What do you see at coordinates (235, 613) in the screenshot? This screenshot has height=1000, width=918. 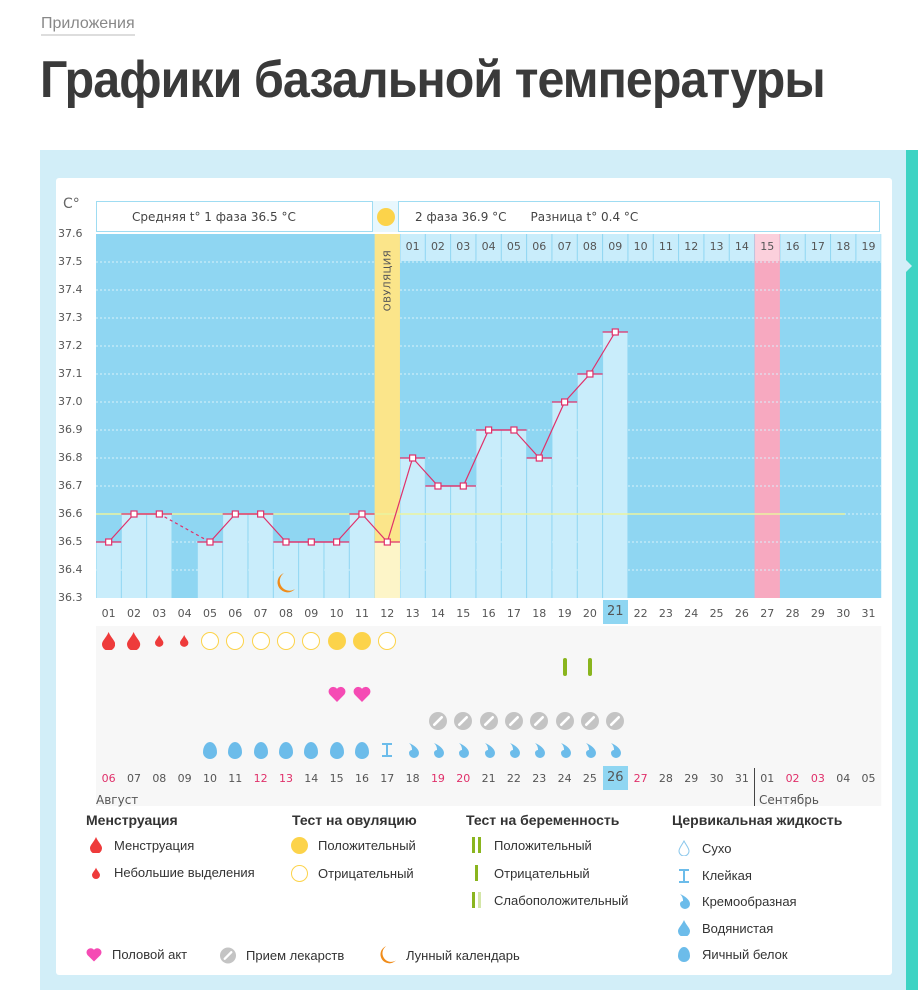 I see `cycle-day-label: 06` at bounding box center [235, 613].